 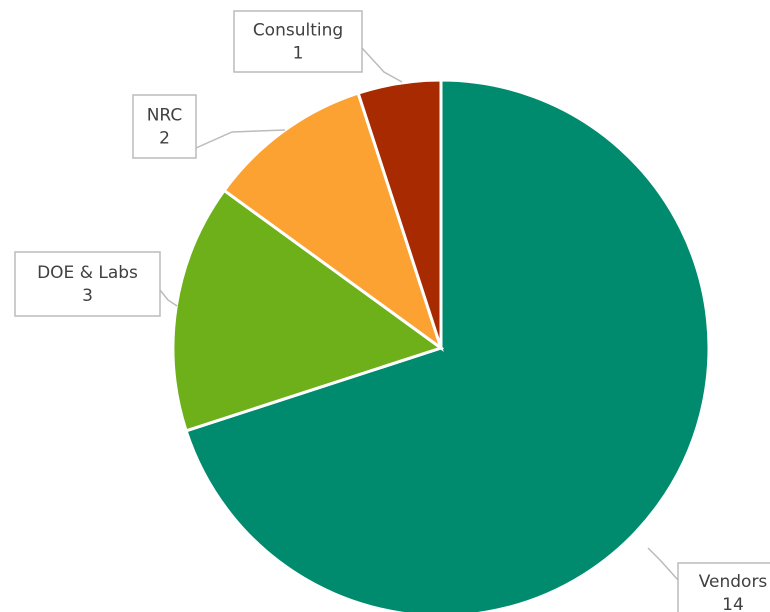 What do you see at coordinates (298, 54) in the screenshot?
I see `value-label: 1` at bounding box center [298, 54].